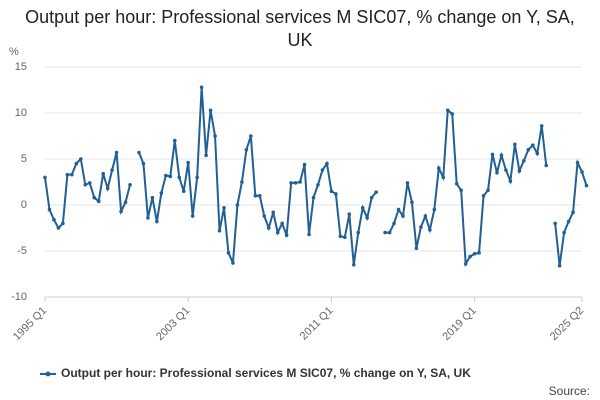 This screenshot has height=400, width=600. I want to click on y-tick-label: 5, so click(24, 159).